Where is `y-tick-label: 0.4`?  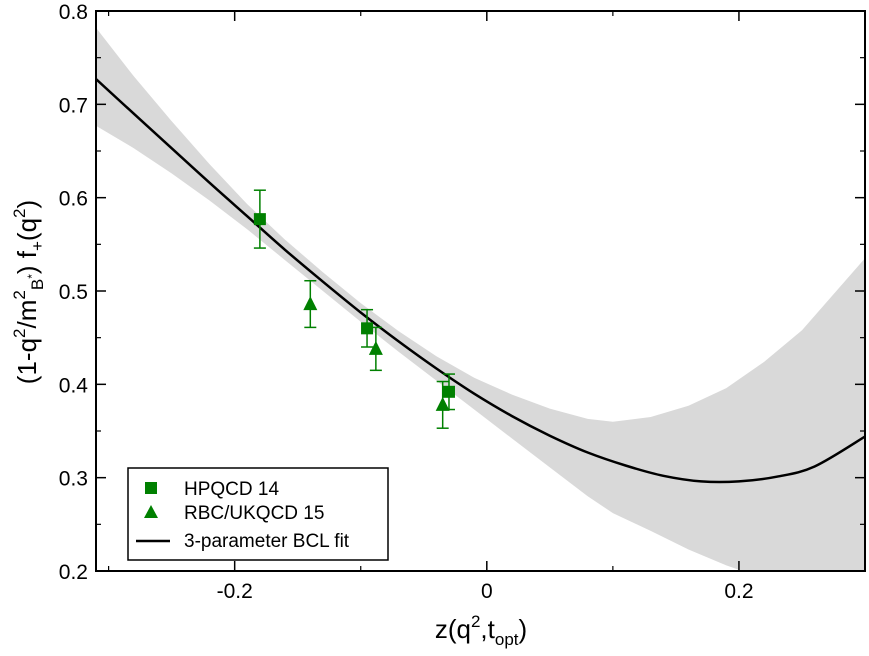 y-tick-label: 0.4 is located at coordinates (74, 385).